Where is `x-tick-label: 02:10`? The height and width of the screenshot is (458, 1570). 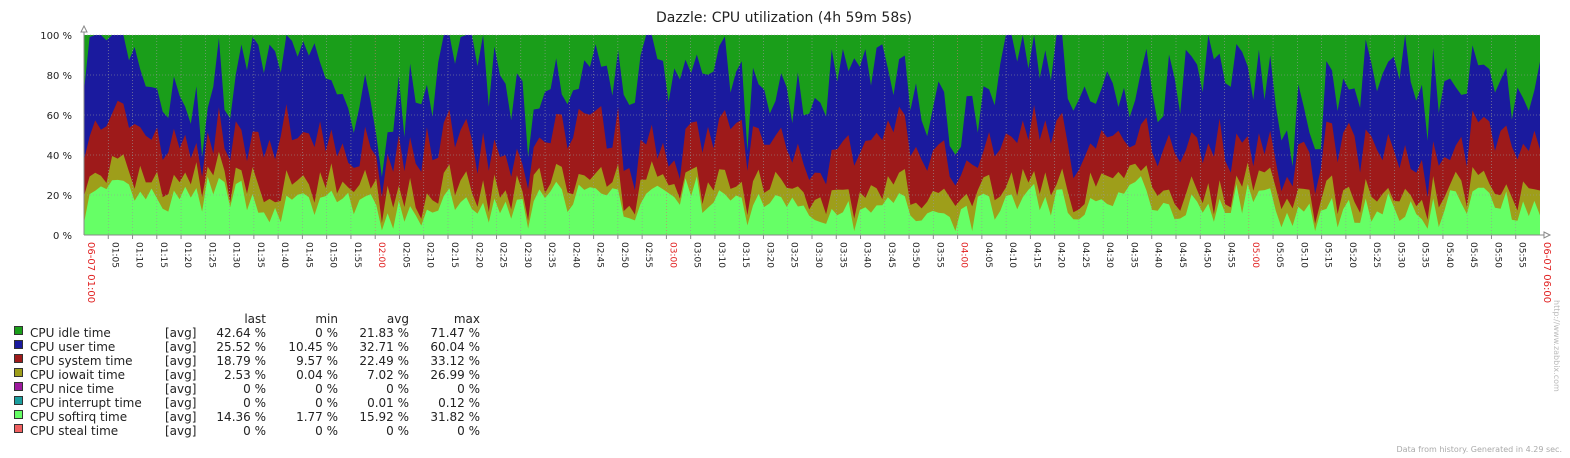
x-tick-label: 02:10 is located at coordinates (430, 255).